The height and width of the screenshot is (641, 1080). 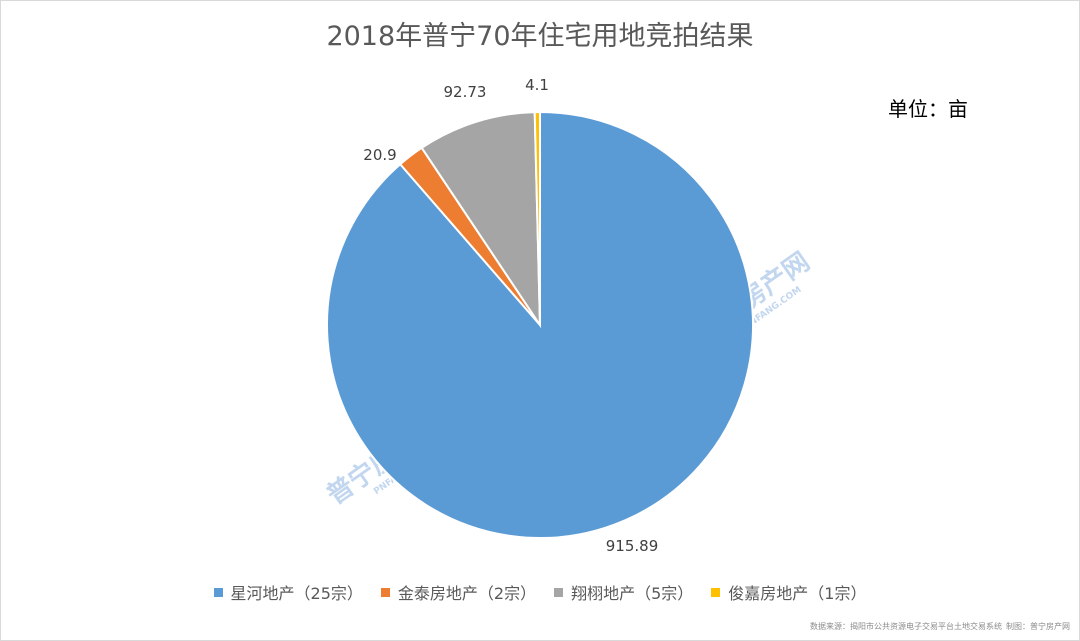 What do you see at coordinates (540, 592) in the screenshot?
I see `legend: 星河地产（25宗） 金泰房地产（2宗） 翔栩地产（5宗） 俊嘉房地产（1宗）` at bounding box center [540, 592].